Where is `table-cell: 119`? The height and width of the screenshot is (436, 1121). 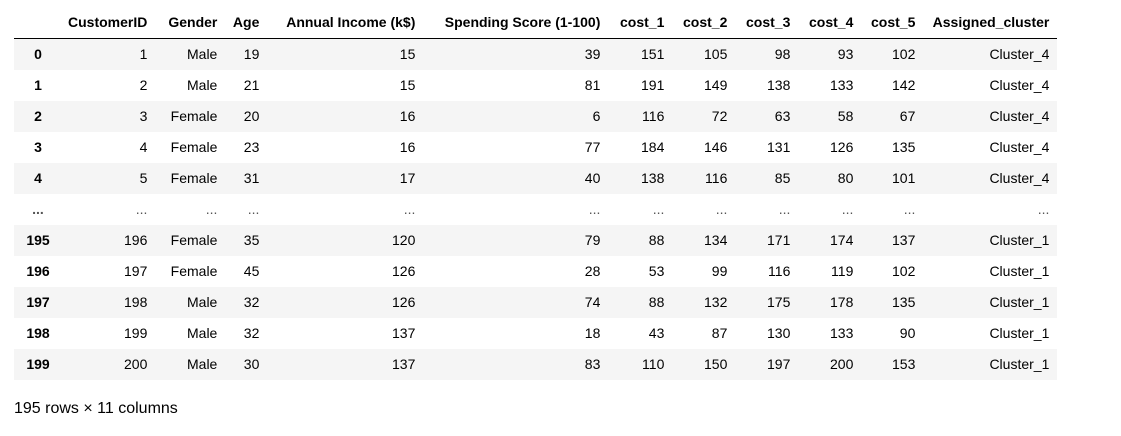 table-cell: 119 is located at coordinates (842, 271).